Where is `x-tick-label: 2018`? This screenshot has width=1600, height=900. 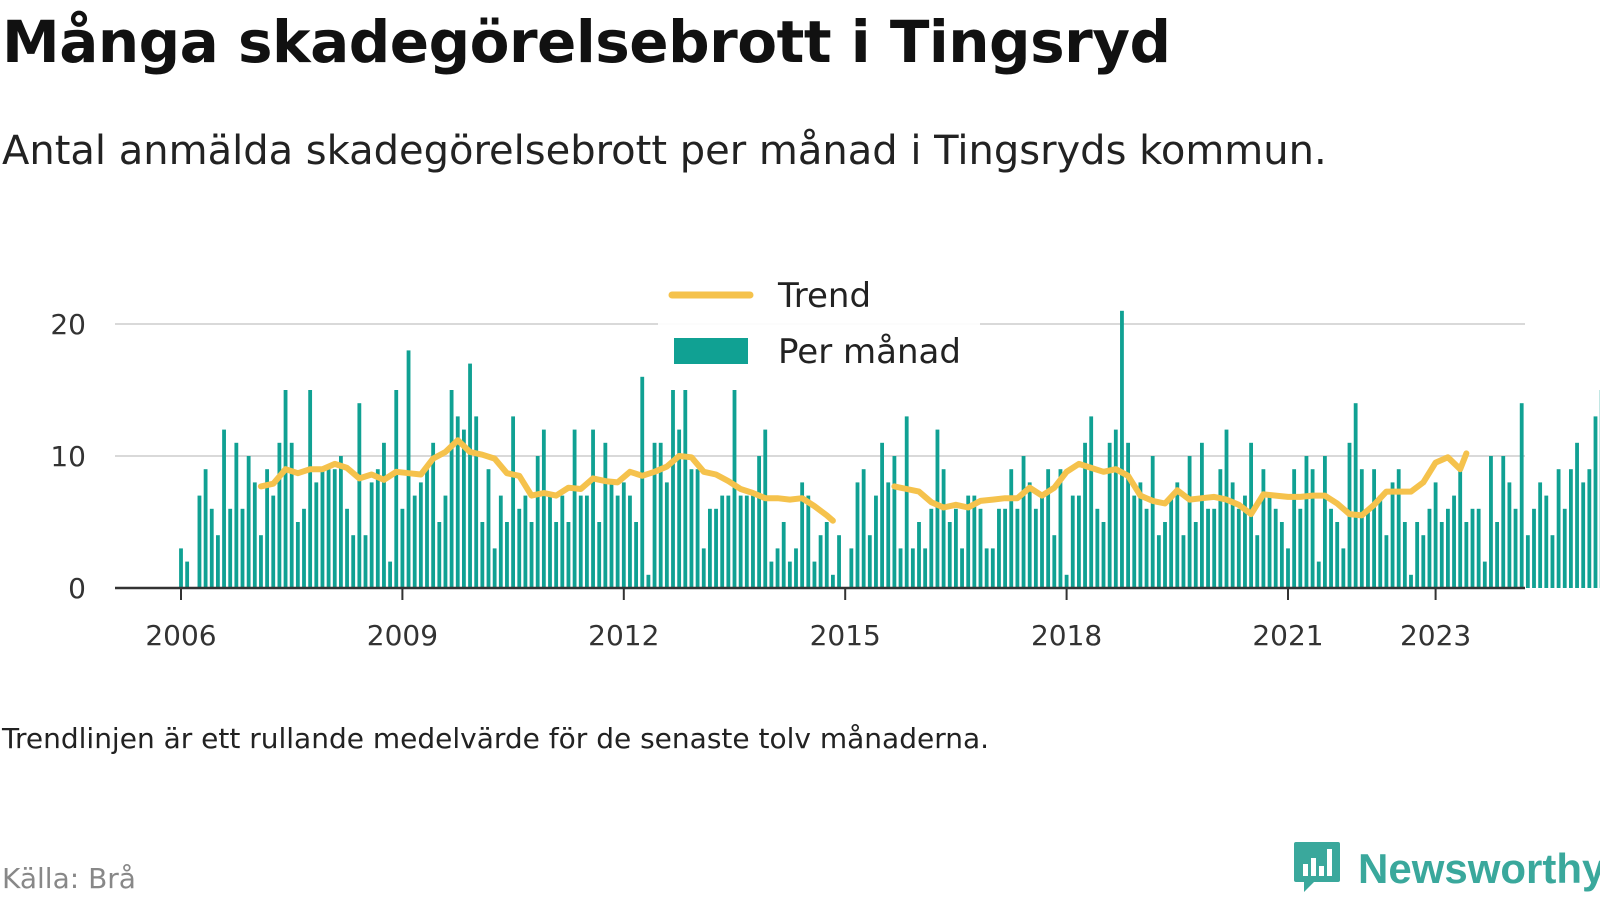 x-tick-label: 2018 is located at coordinates (1066, 635).